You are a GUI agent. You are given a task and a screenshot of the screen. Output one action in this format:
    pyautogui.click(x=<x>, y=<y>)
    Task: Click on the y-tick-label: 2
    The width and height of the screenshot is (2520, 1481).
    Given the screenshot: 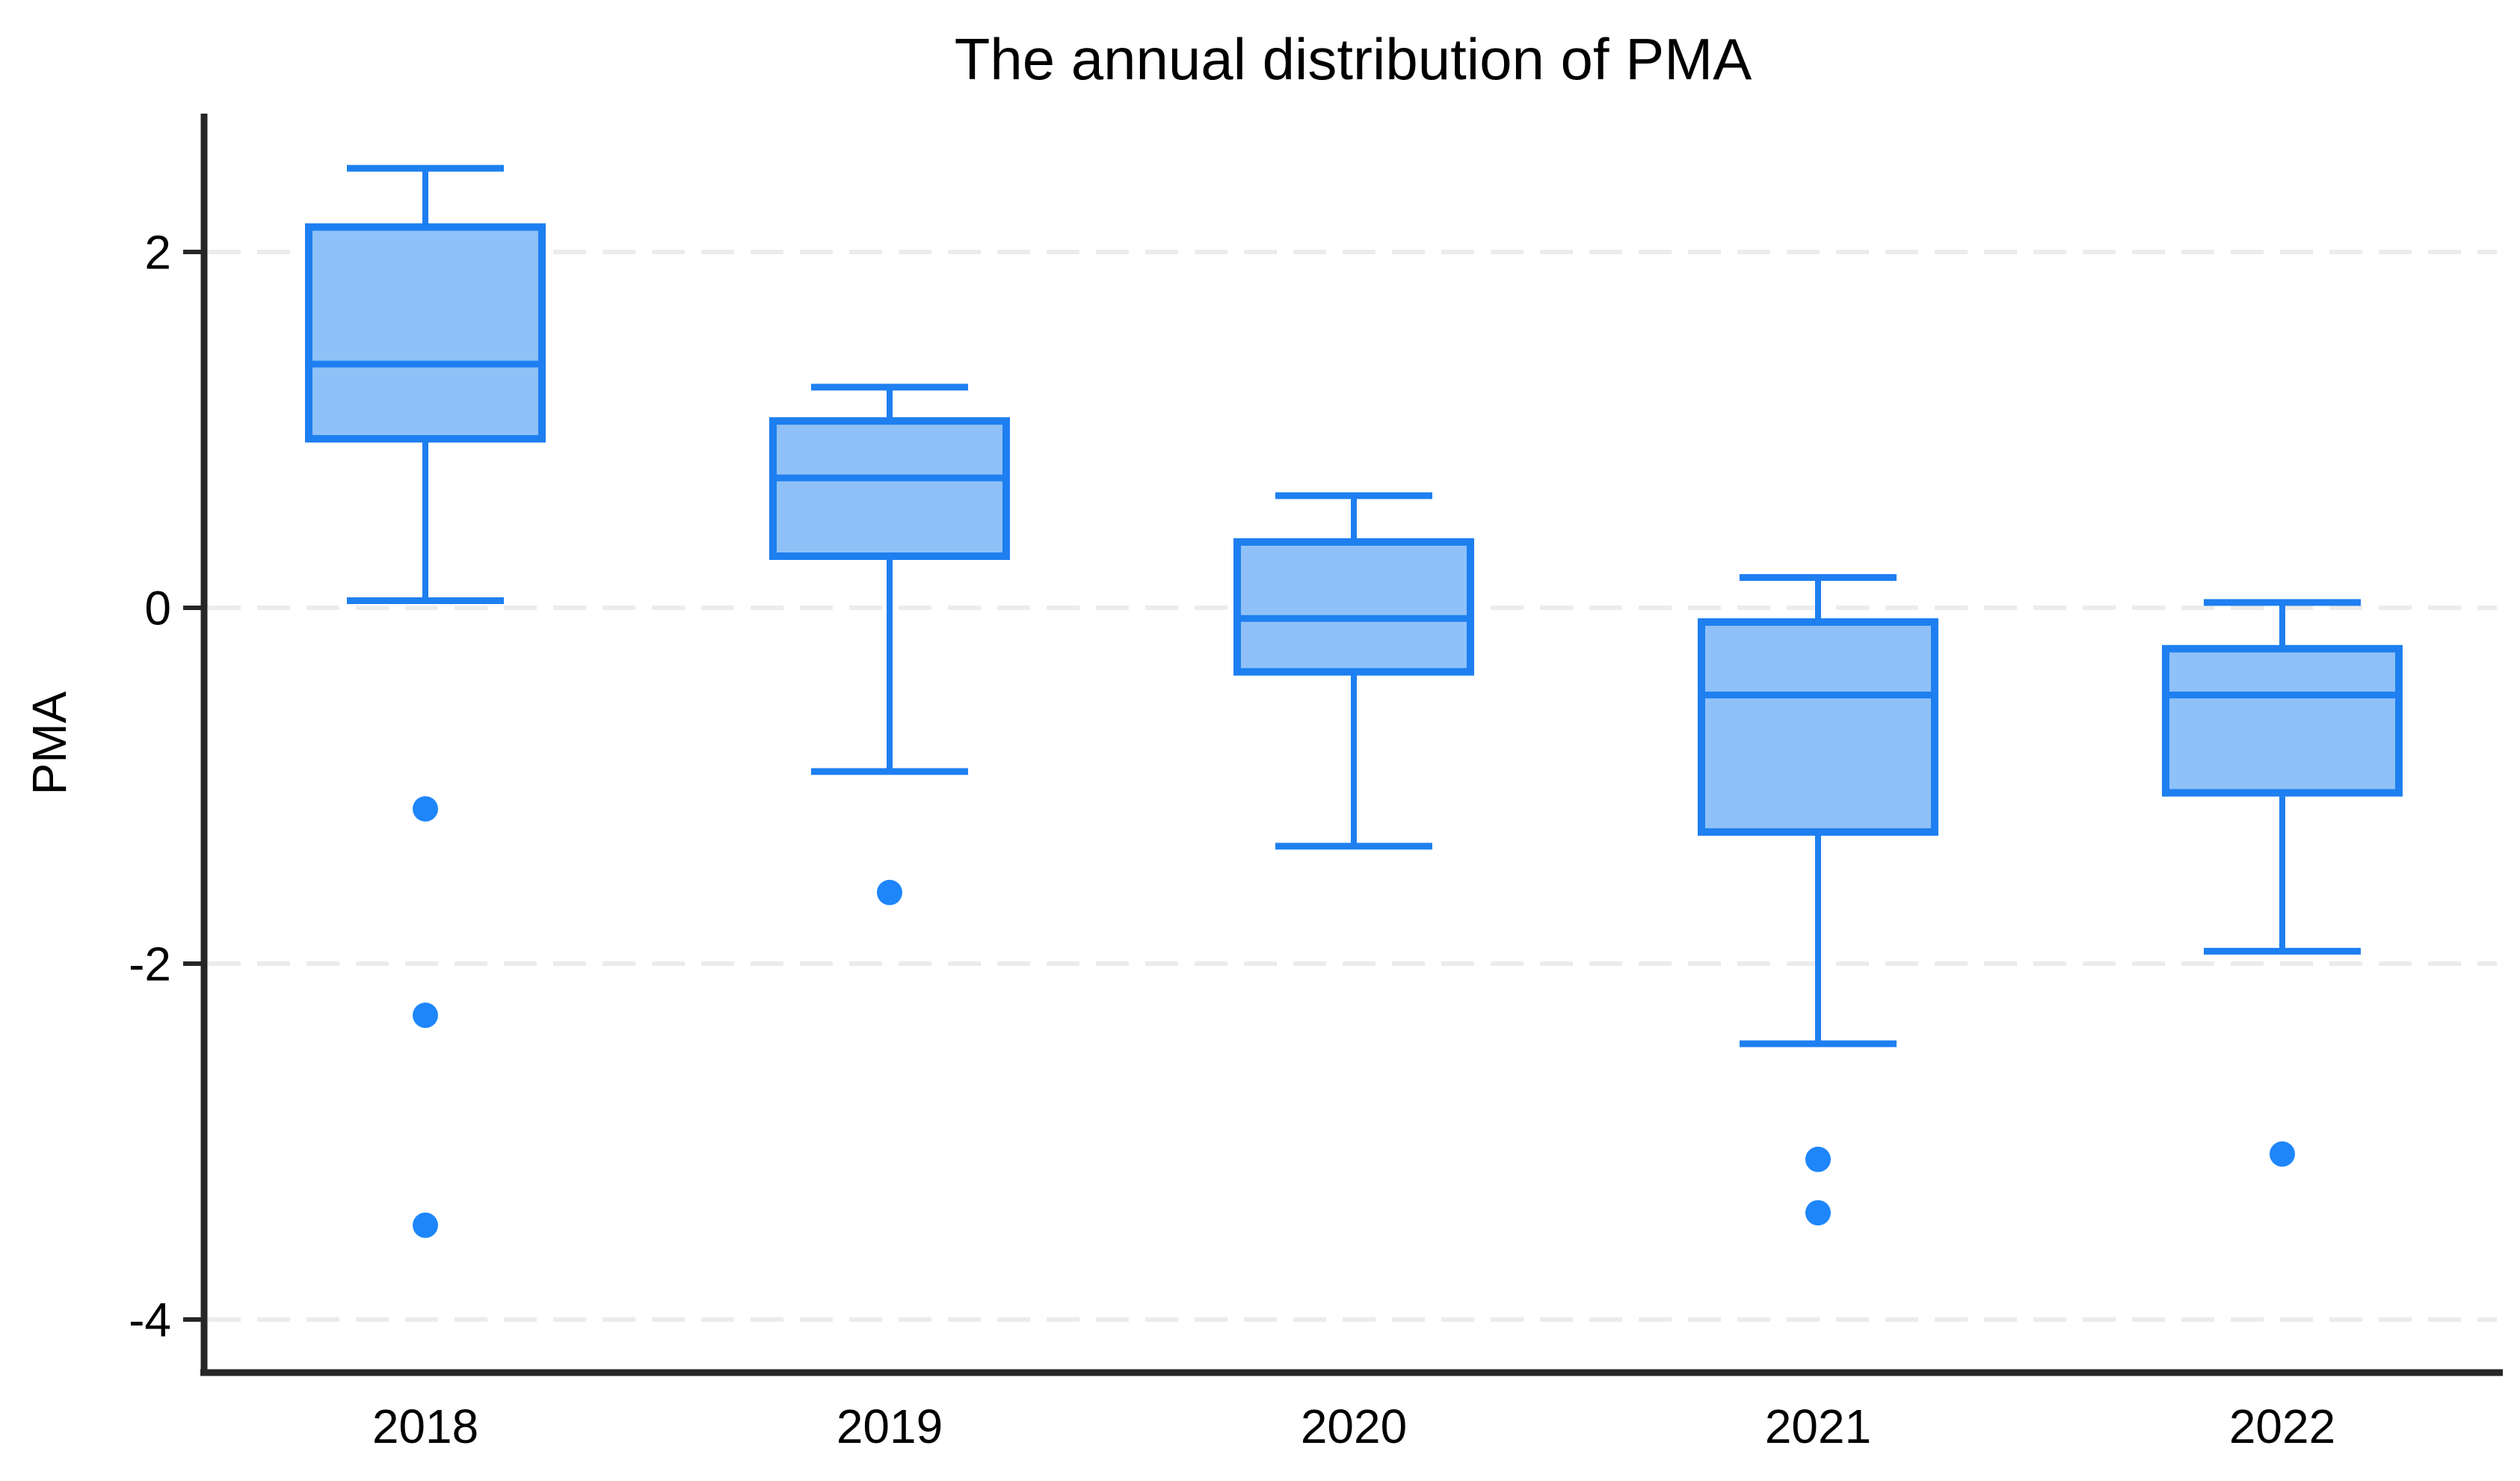 What is the action you would take?
    pyautogui.click(x=157, y=252)
    